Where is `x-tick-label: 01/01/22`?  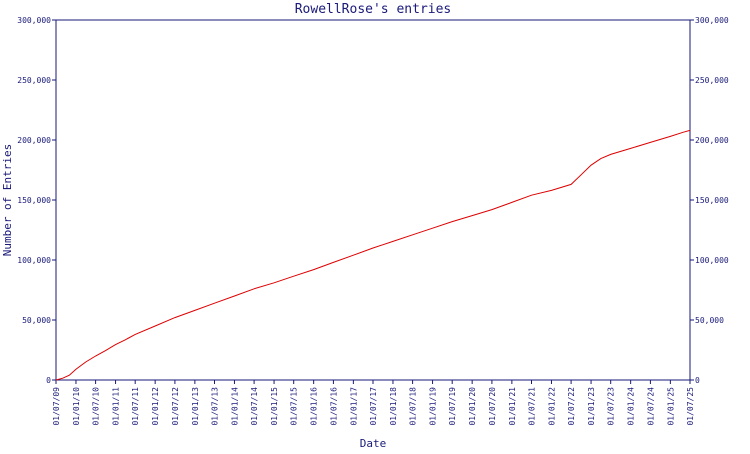 x-tick-label: 01/01/22 is located at coordinates (551, 406).